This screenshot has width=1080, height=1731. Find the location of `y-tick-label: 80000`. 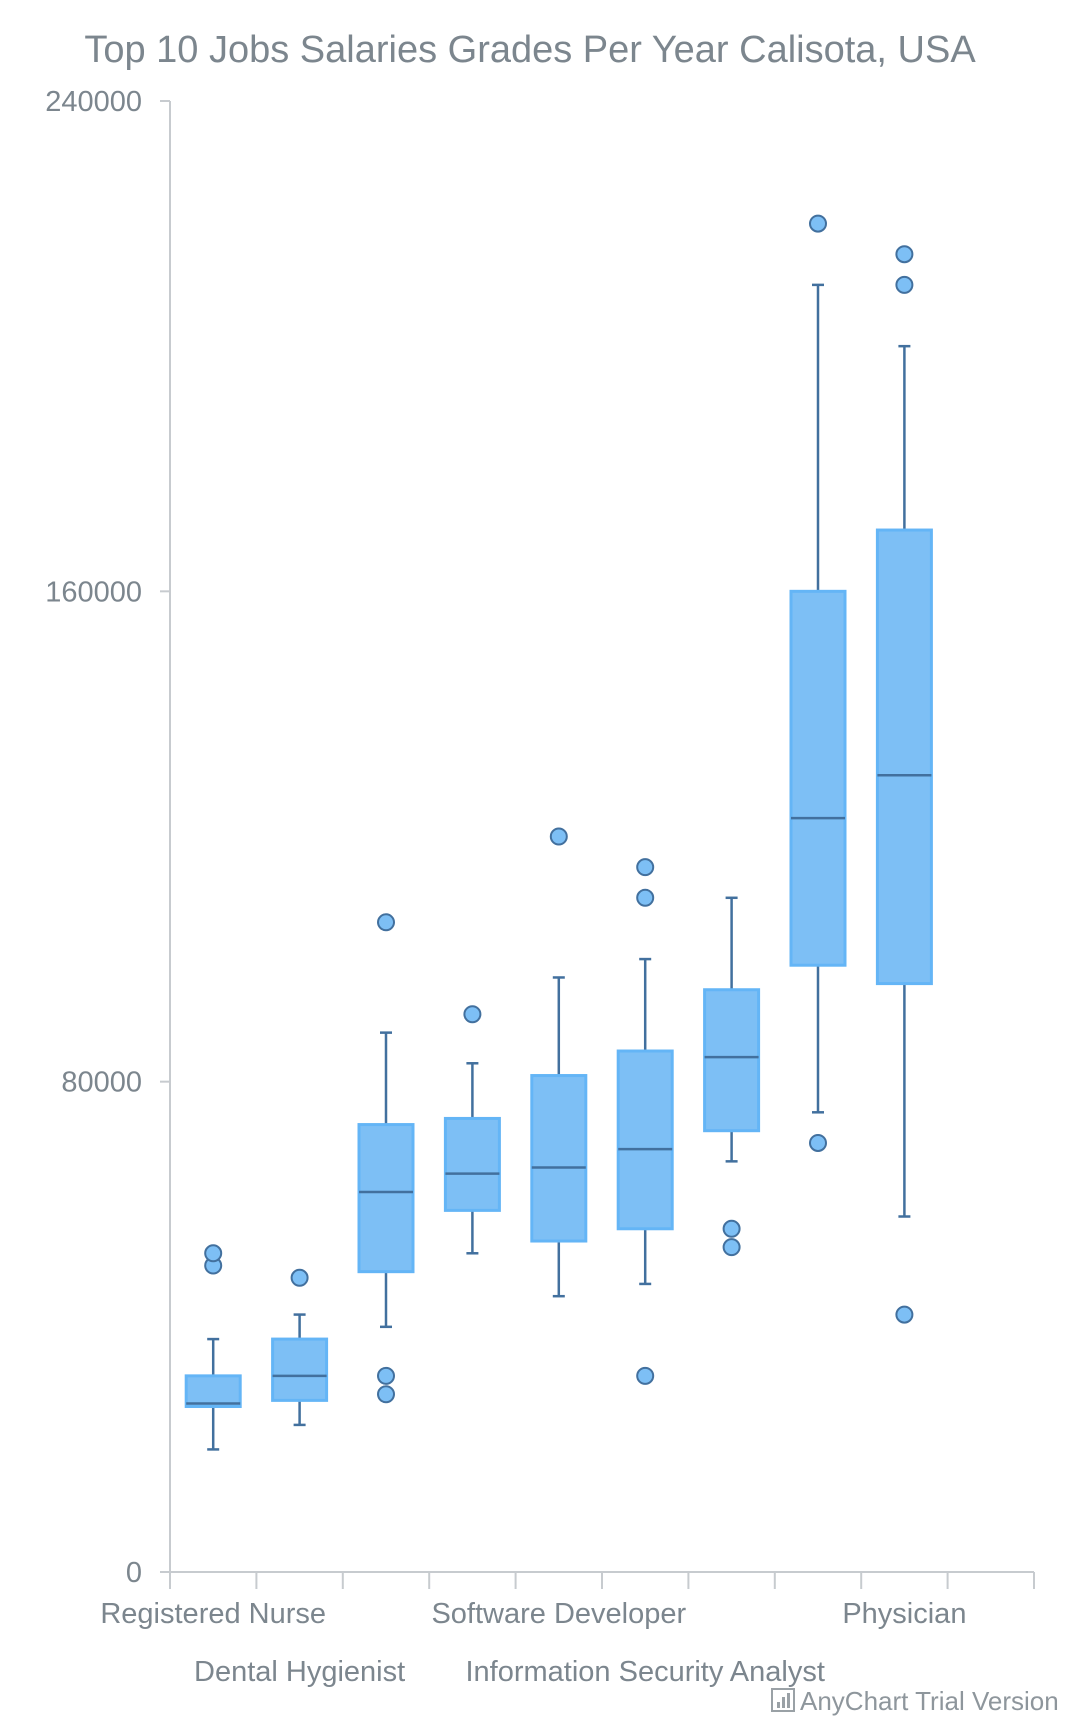

y-tick-label: 80000 is located at coordinates (101, 1083).